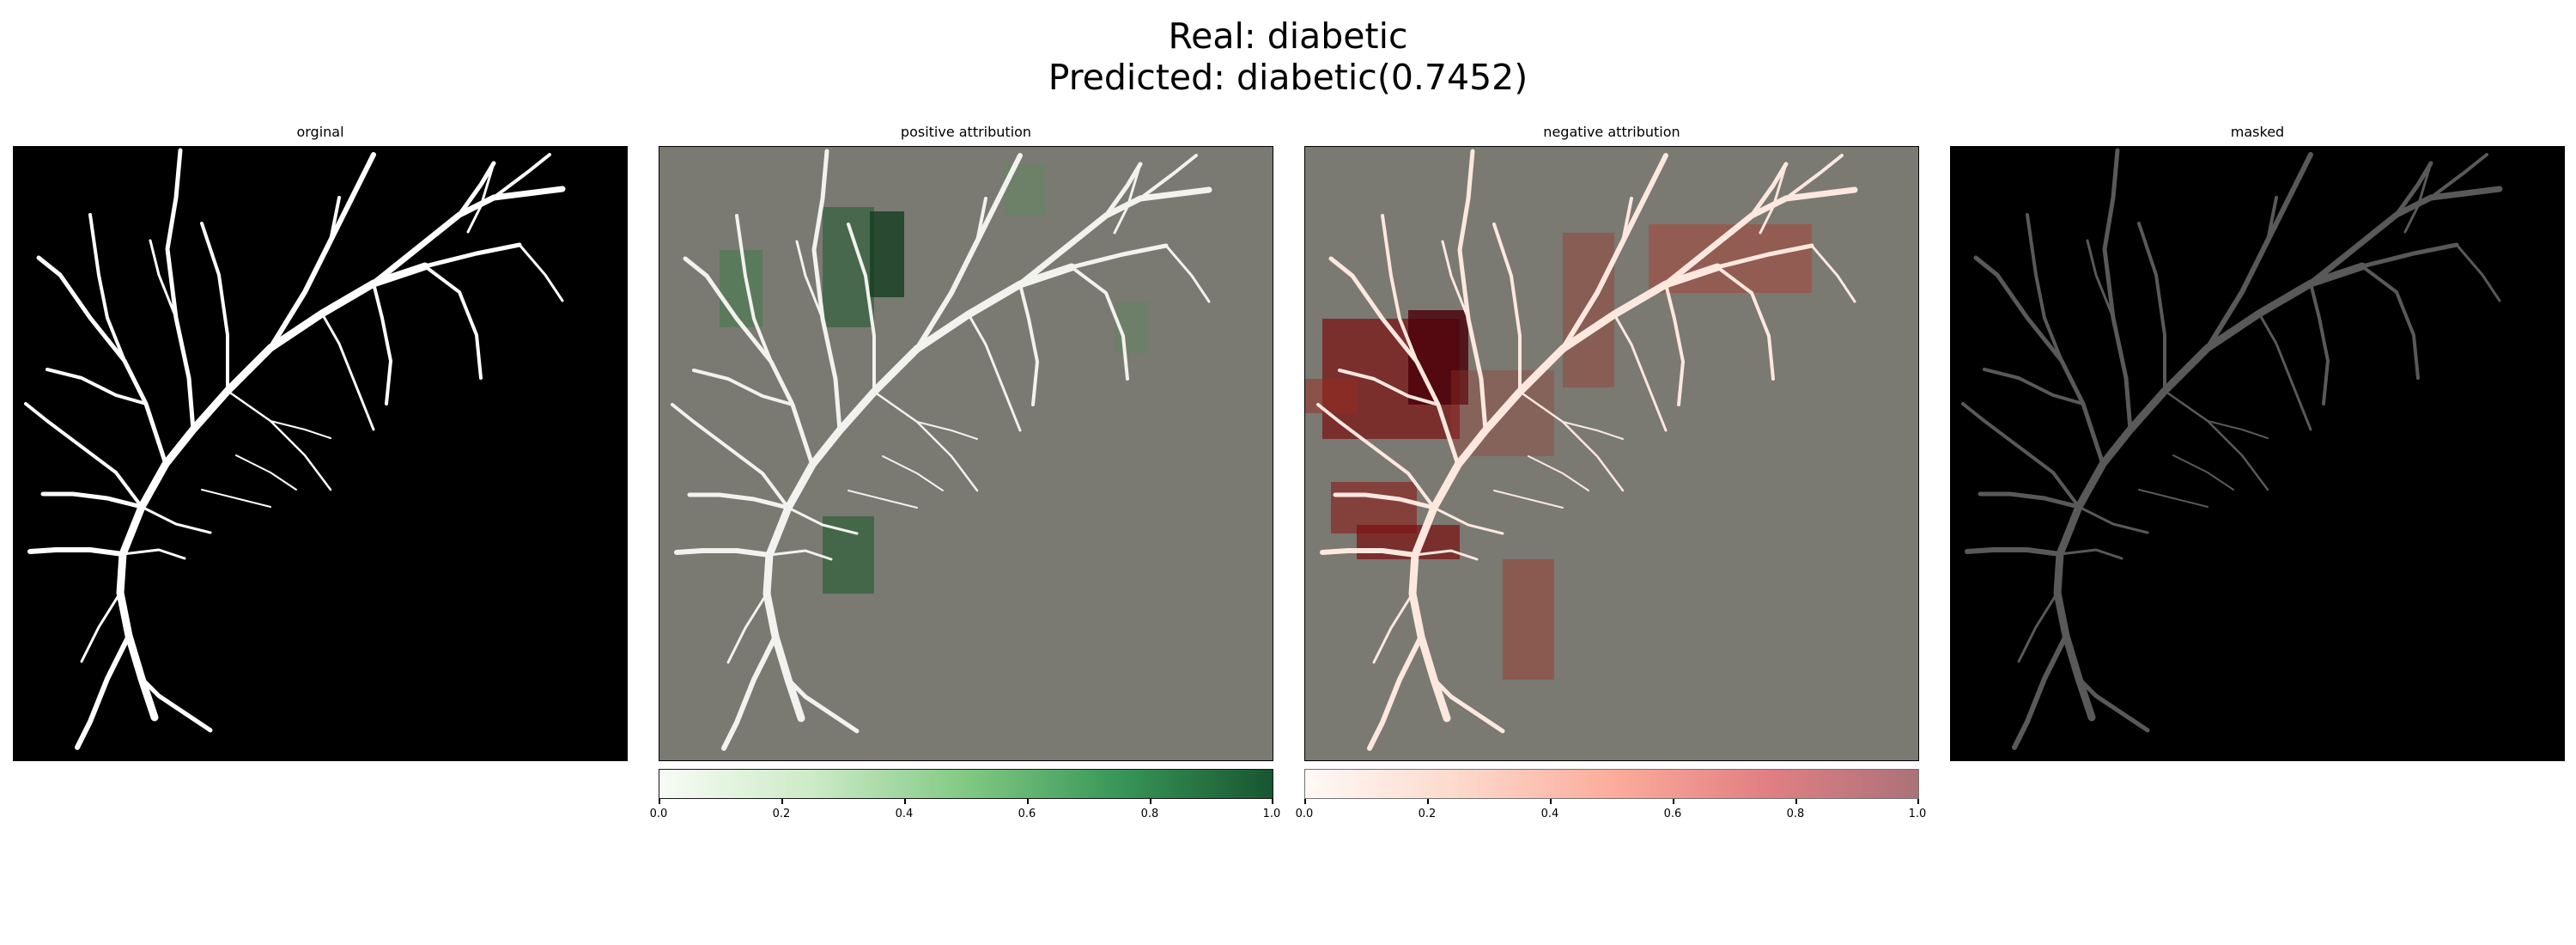 The image size is (2576, 945). What do you see at coordinates (1288, 36) in the screenshot?
I see `figure-title-real: Real: diabetic` at bounding box center [1288, 36].